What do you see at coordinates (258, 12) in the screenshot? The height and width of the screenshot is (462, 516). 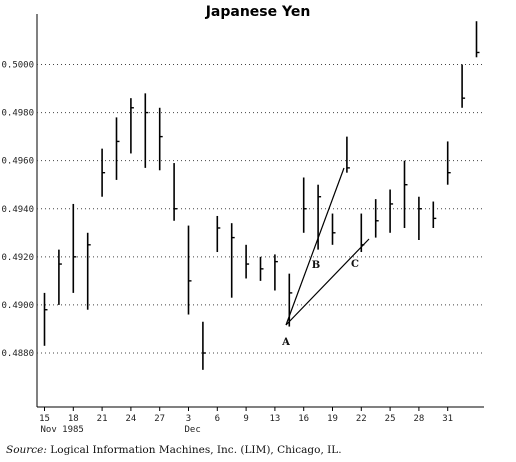 I see `chart-title: Japanese Yen` at bounding box center [258, 12].